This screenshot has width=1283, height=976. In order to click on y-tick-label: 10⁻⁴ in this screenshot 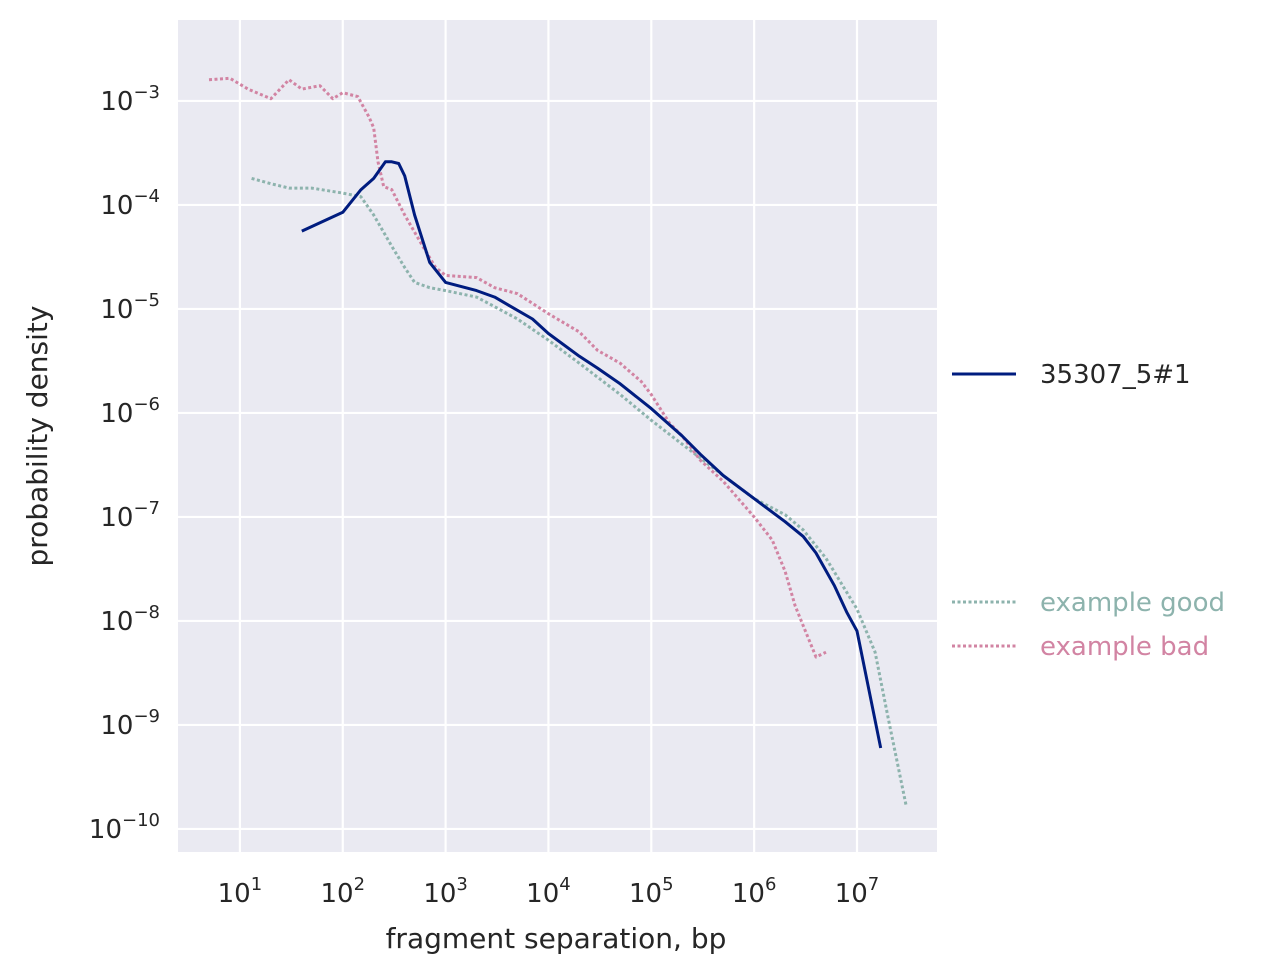, I will do `click(130, 203)`.